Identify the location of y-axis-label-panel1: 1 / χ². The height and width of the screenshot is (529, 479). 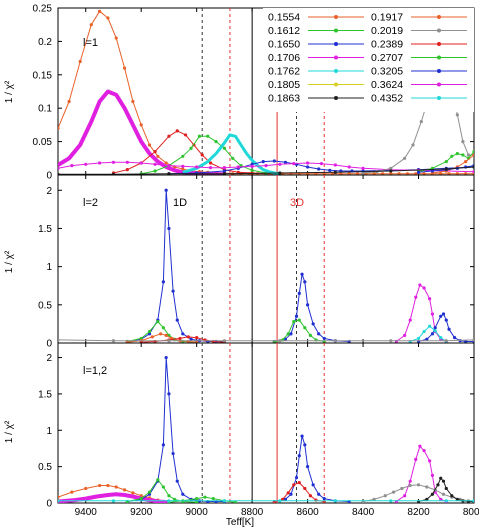
(9, 91).